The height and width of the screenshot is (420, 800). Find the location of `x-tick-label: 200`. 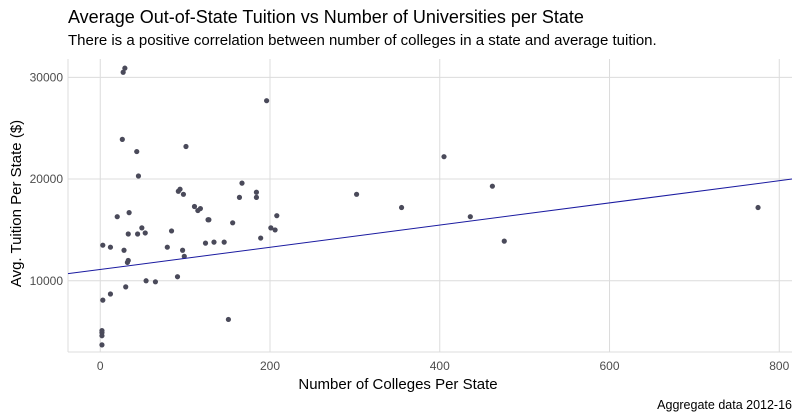

x-tick-label: 200 is located at coordinates (270, 366).